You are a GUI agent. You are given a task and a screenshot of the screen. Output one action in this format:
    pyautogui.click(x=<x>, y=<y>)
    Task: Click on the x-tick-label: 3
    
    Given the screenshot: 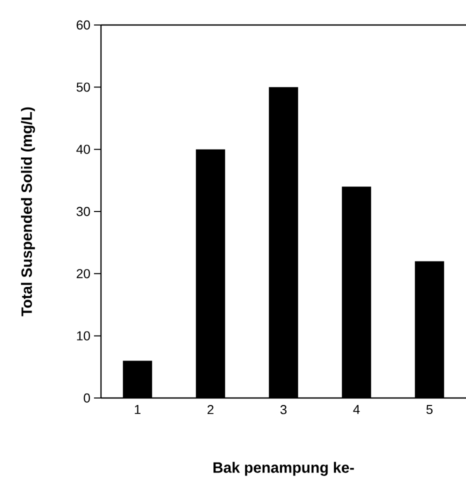 What is the action you would take?
    pyautogui.click(x=283, y=409)
    